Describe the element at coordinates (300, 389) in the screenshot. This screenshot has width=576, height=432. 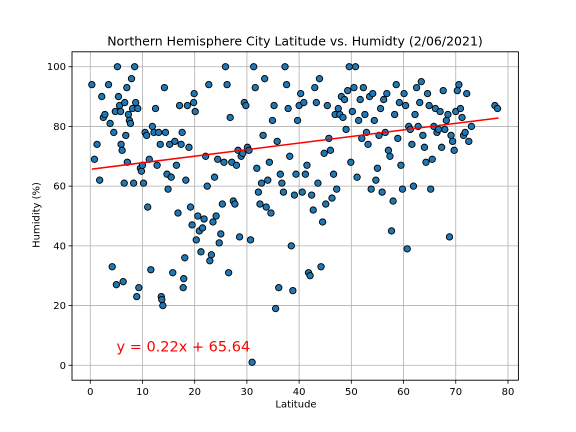
I see `x-axis-ticks: 0 10 20 30 40 50 60 70 80` at that location.